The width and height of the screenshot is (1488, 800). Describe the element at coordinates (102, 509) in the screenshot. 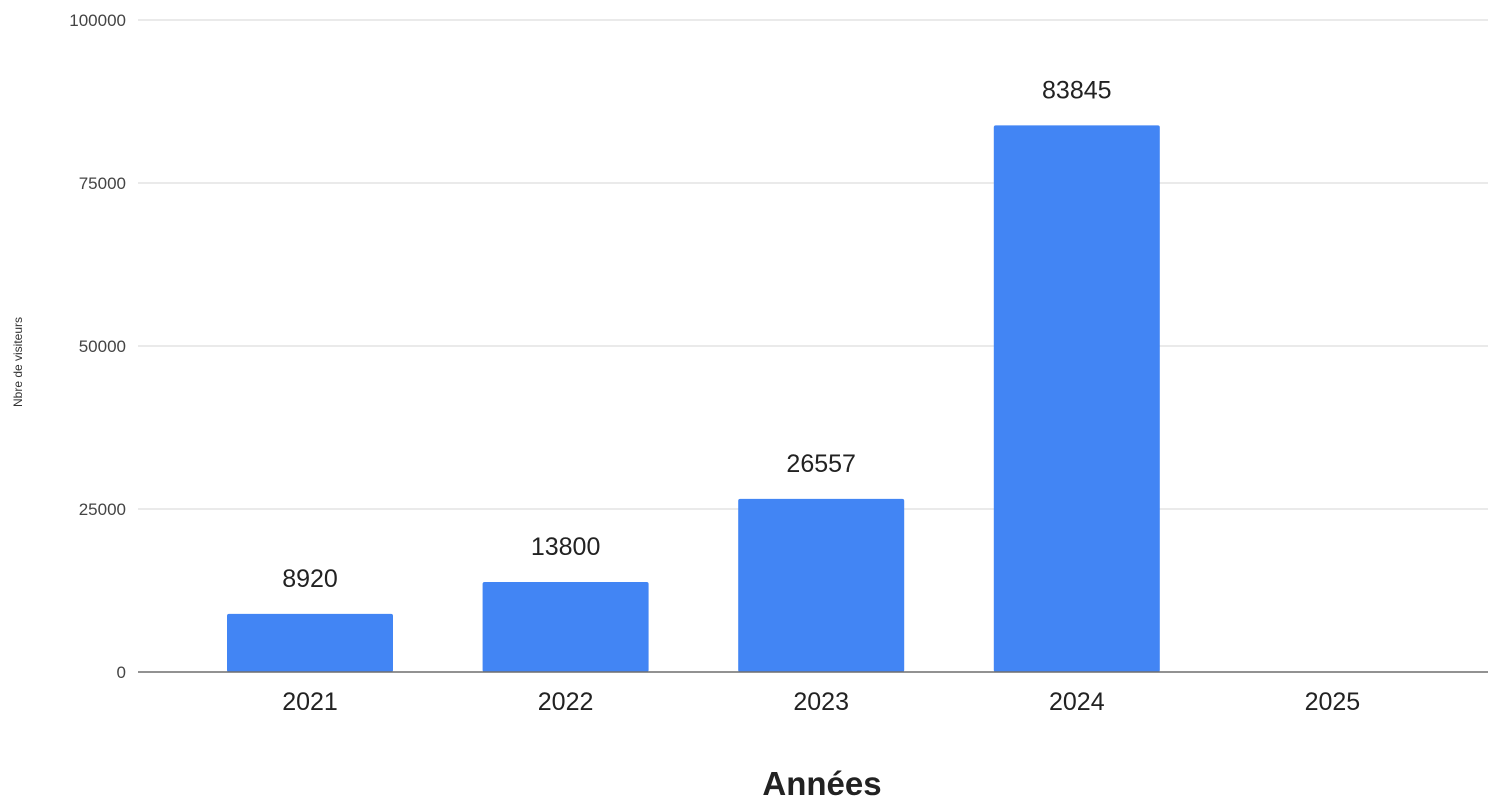

I see `y-tick-label: 25000` at that location.